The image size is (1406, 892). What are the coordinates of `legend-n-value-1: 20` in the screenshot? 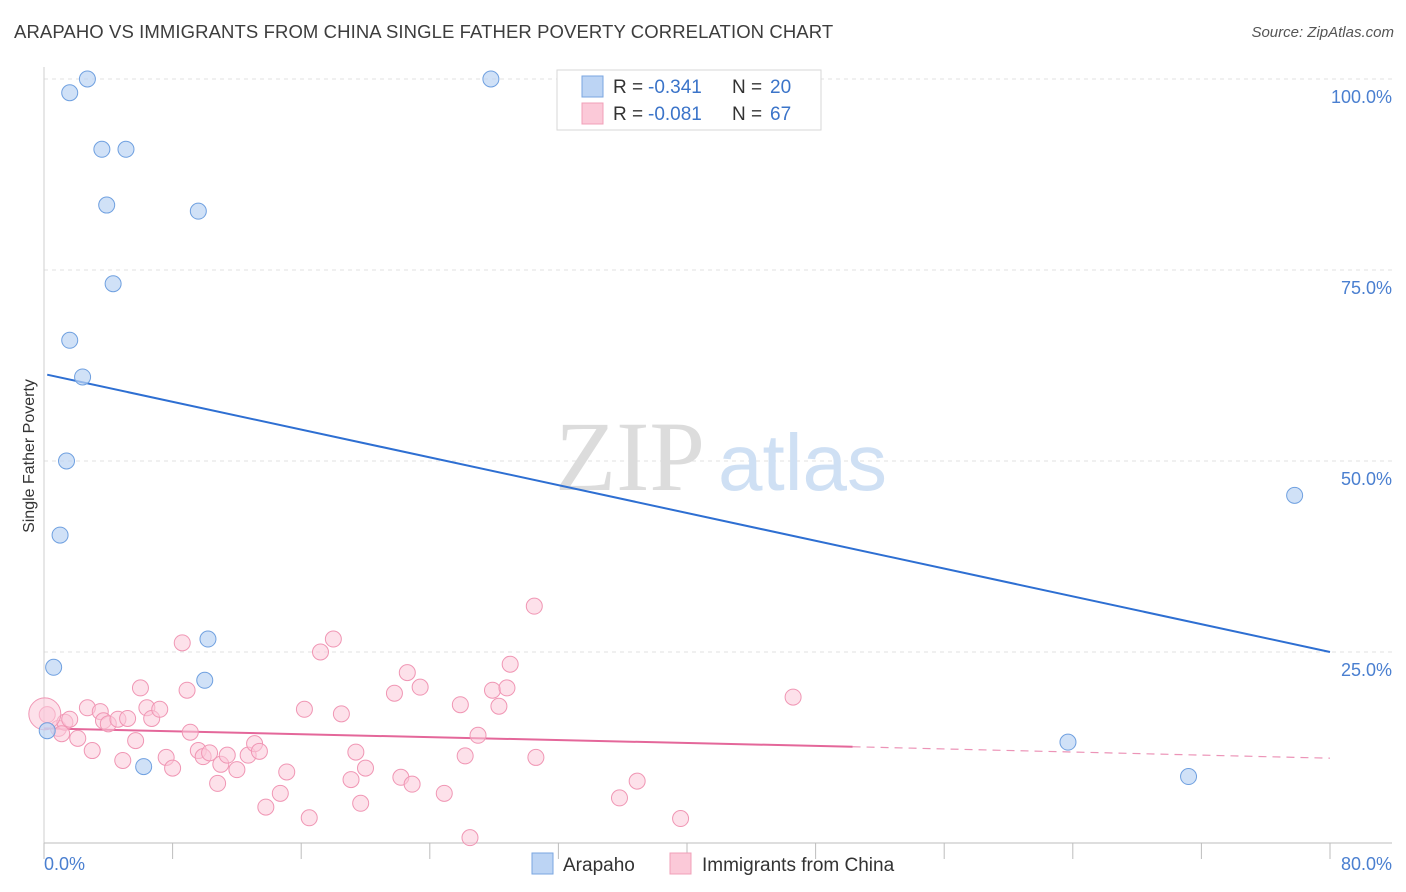 It's located at (780, 87).